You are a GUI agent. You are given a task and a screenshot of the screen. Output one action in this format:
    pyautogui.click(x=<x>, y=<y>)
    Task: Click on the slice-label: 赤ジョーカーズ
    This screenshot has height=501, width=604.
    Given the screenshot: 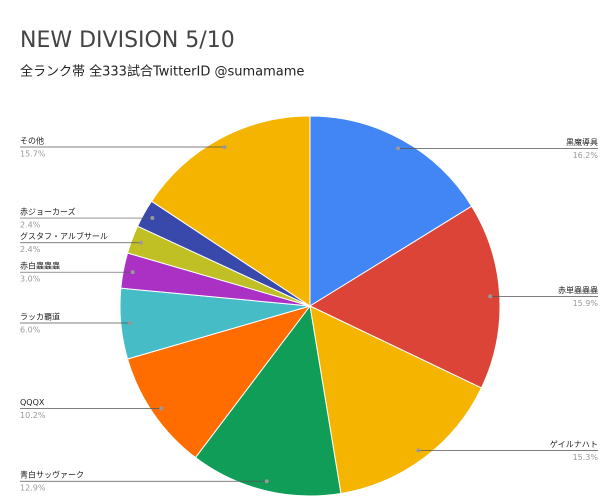 What is the action you would take?
    pyautogui.click(x=48, y=212)
    